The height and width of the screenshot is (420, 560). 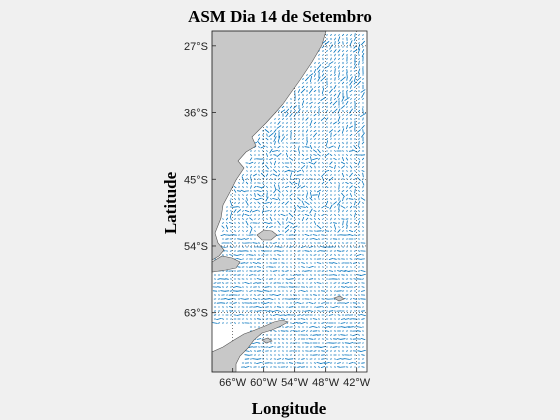 What do you see at coordinates (280, 409) in the screenshot?
I see `x-axis-label: Longitude` at bounding box center [280, 409].